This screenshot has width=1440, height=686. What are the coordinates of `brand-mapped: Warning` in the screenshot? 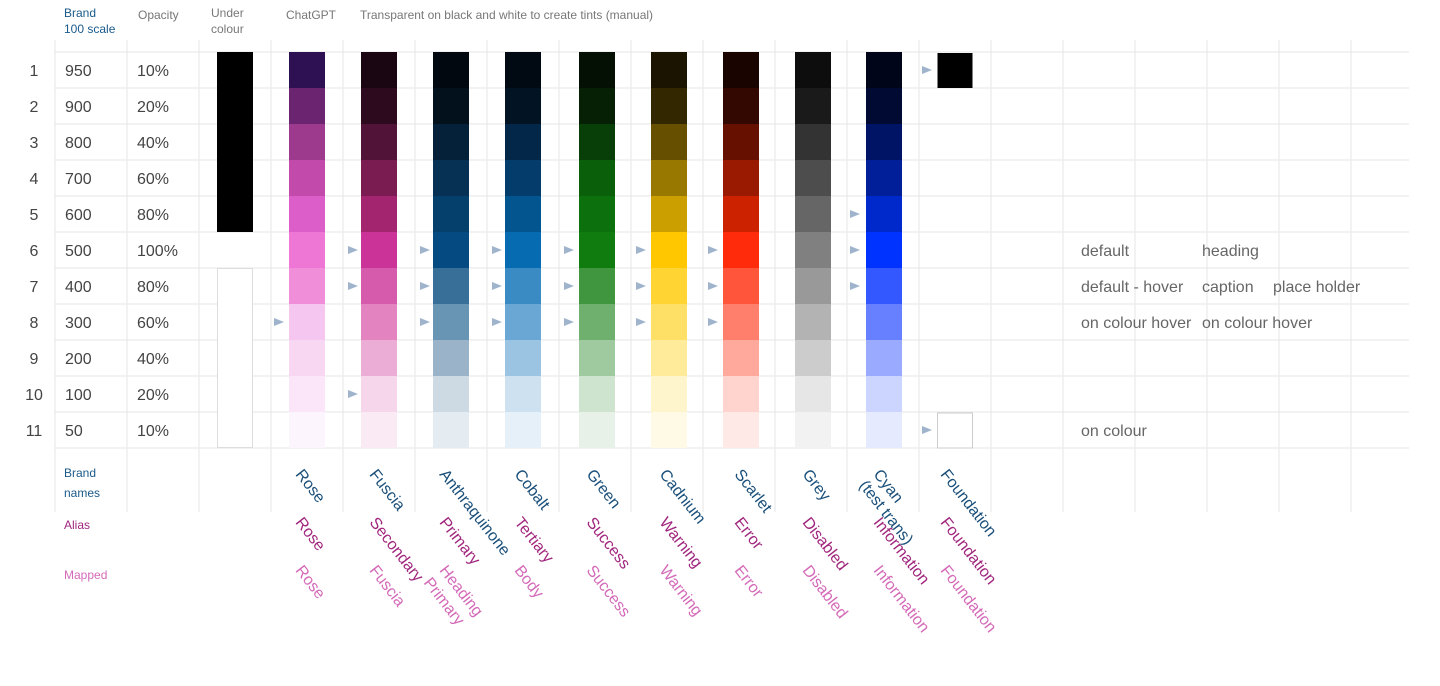 It's located at (681, 591).